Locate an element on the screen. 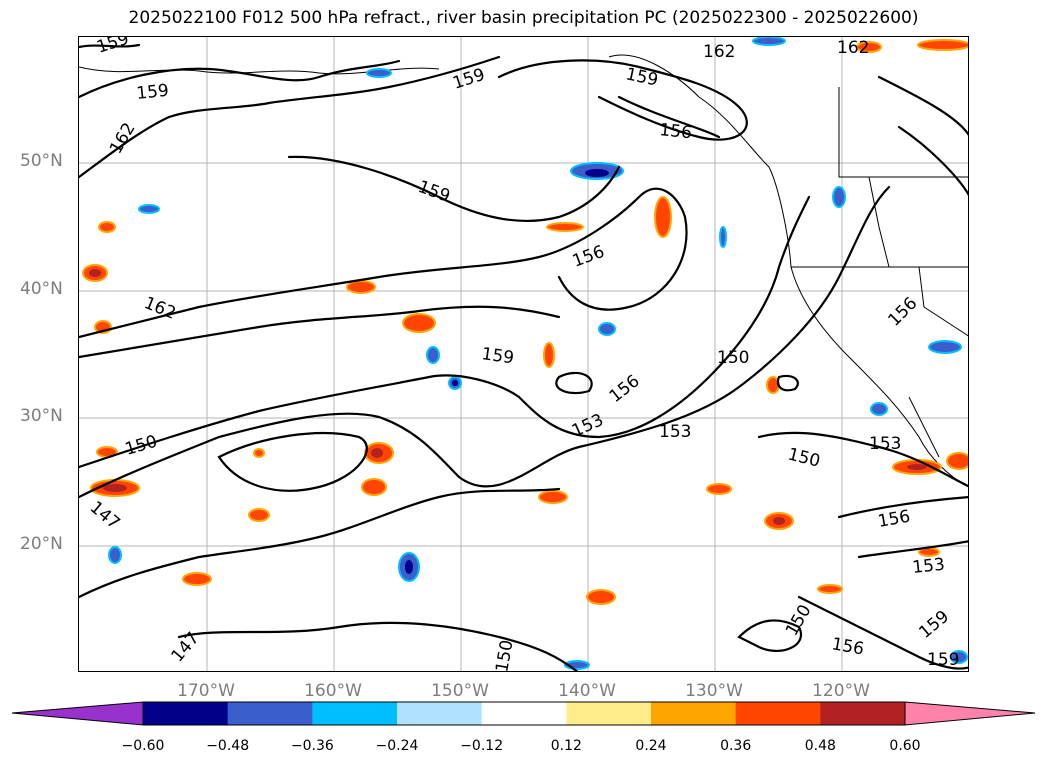  colorbar is located at coordinates (523, 713).